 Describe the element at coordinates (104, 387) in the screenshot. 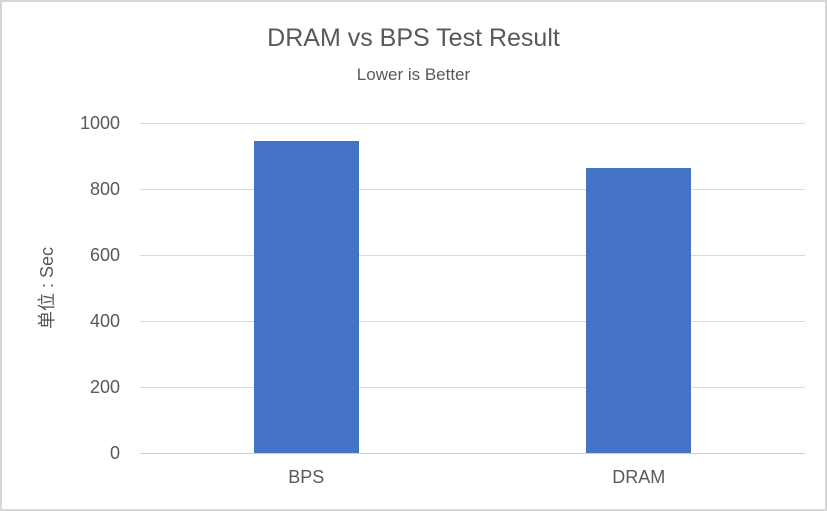

I see `y-tick-label: 200` at that location.